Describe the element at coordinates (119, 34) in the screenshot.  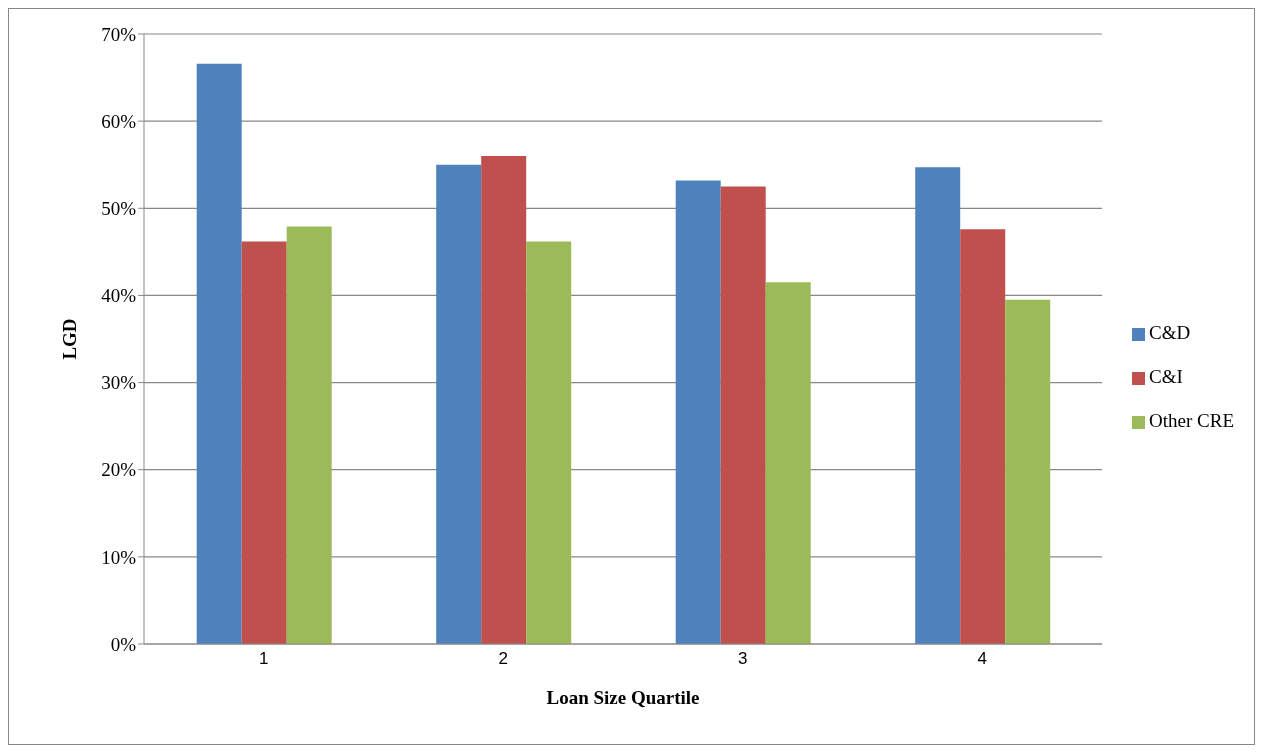
I see `y-tick-label: 70%` at that location.